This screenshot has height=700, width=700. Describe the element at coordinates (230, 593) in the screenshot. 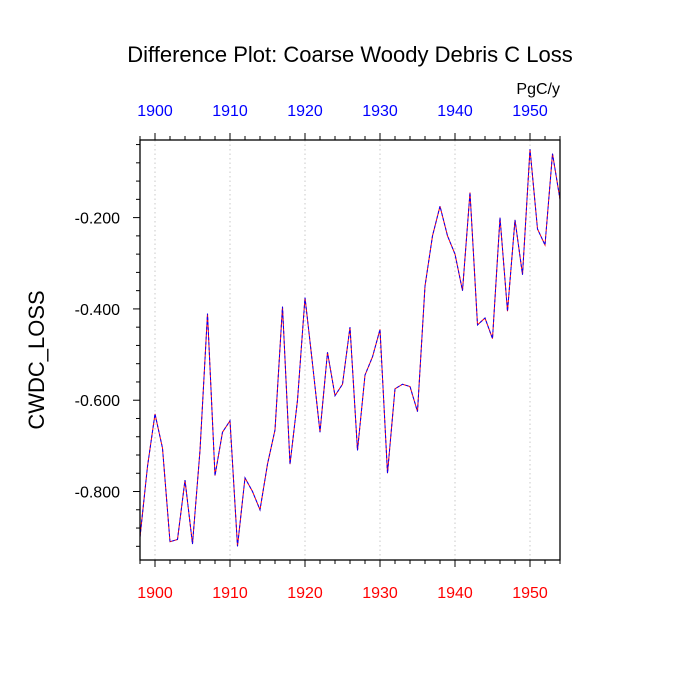

I see `x-tick-label-bottom-1910: 1910` at that location.